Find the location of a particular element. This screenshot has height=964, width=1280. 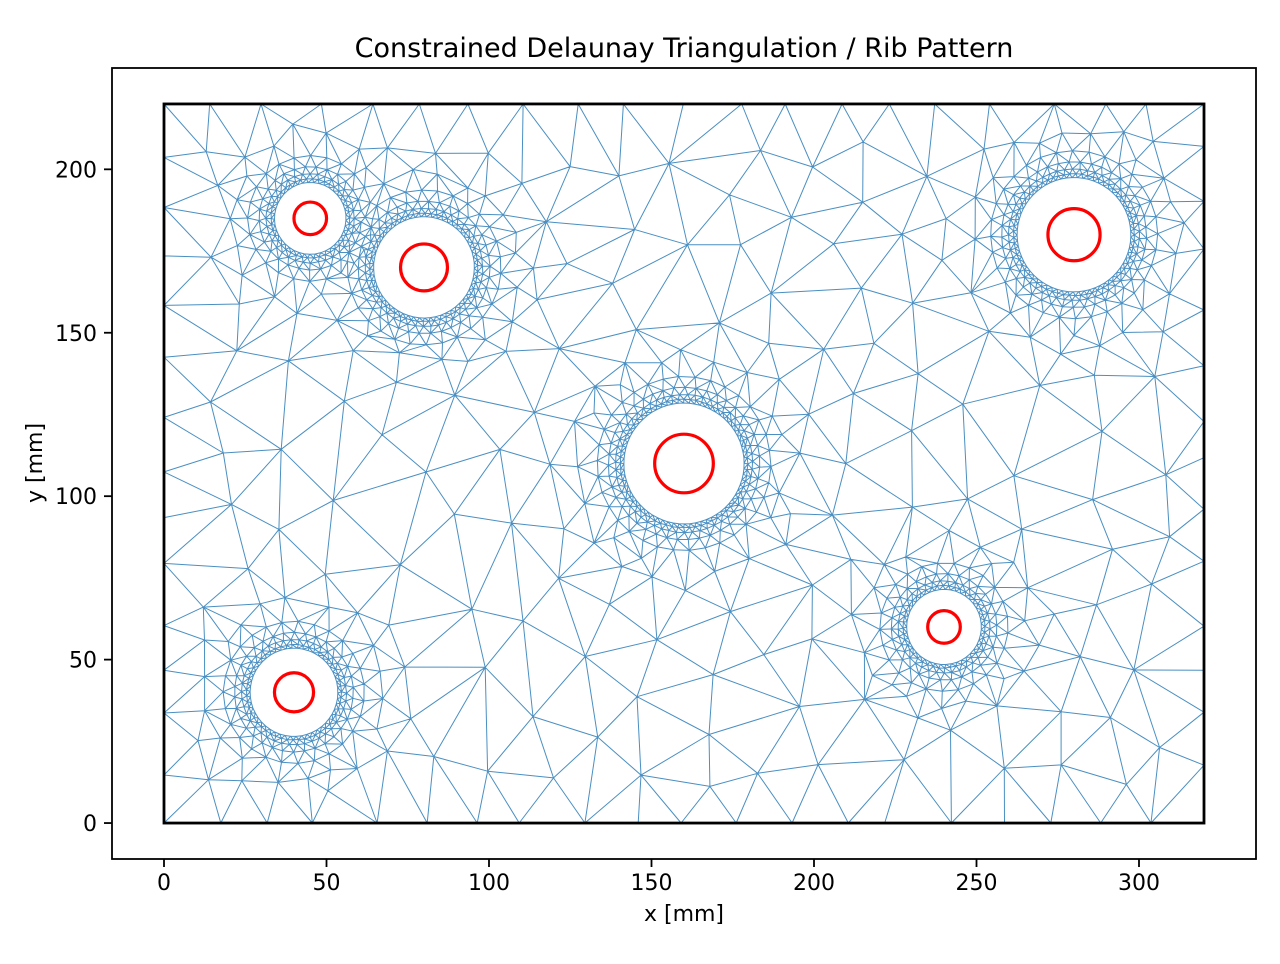

y-tick-label: 50 is located at coordinates (83, 661).